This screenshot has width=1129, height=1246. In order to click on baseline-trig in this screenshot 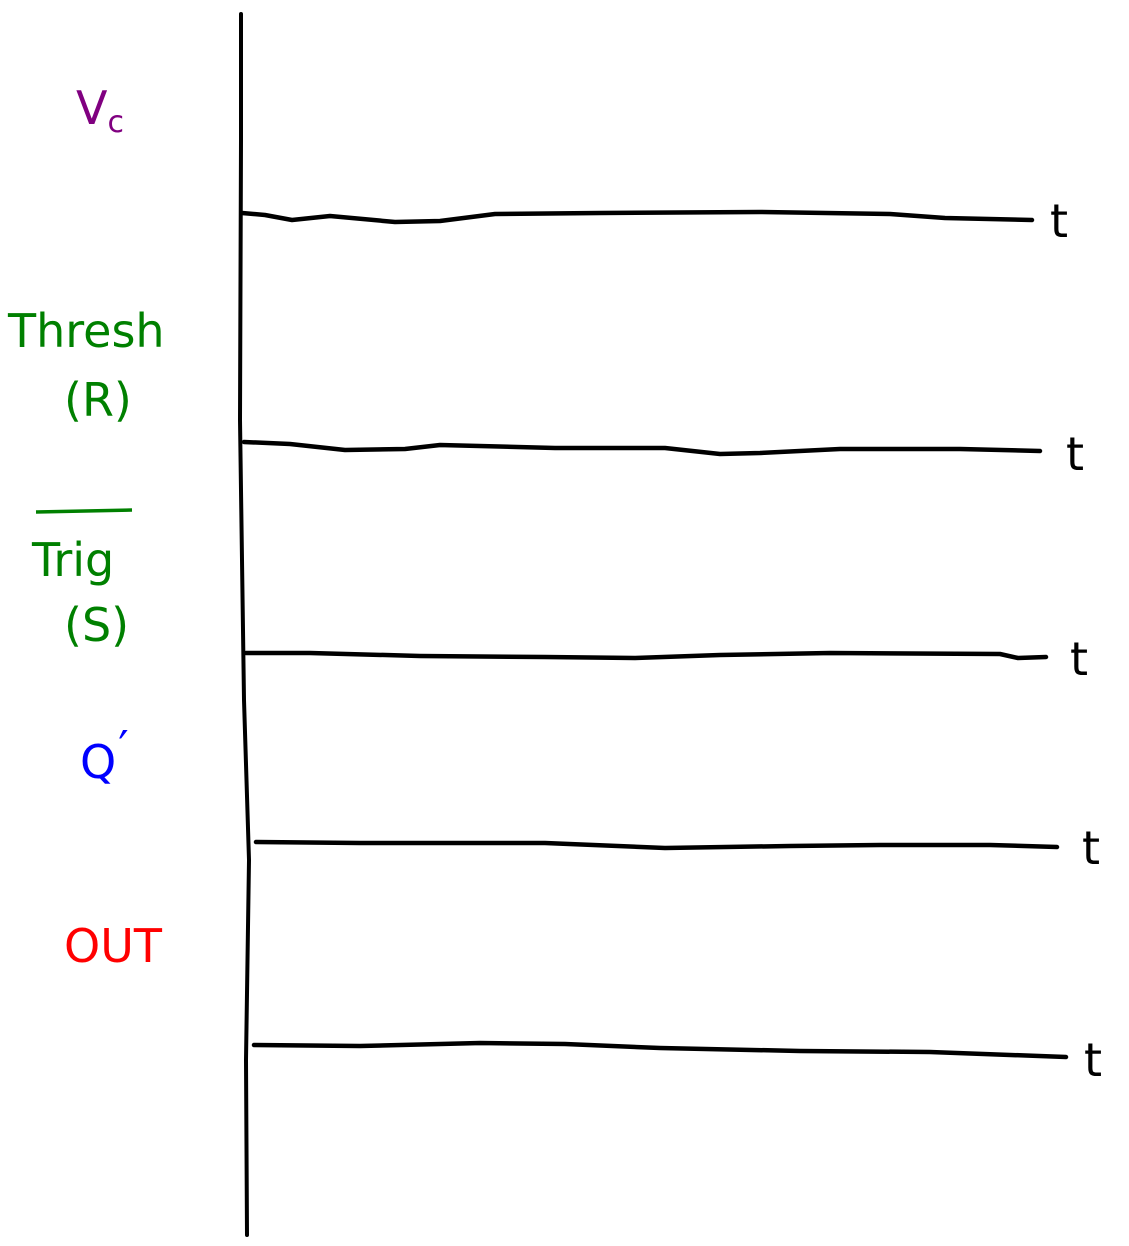, I will do `click(646, 655)`.